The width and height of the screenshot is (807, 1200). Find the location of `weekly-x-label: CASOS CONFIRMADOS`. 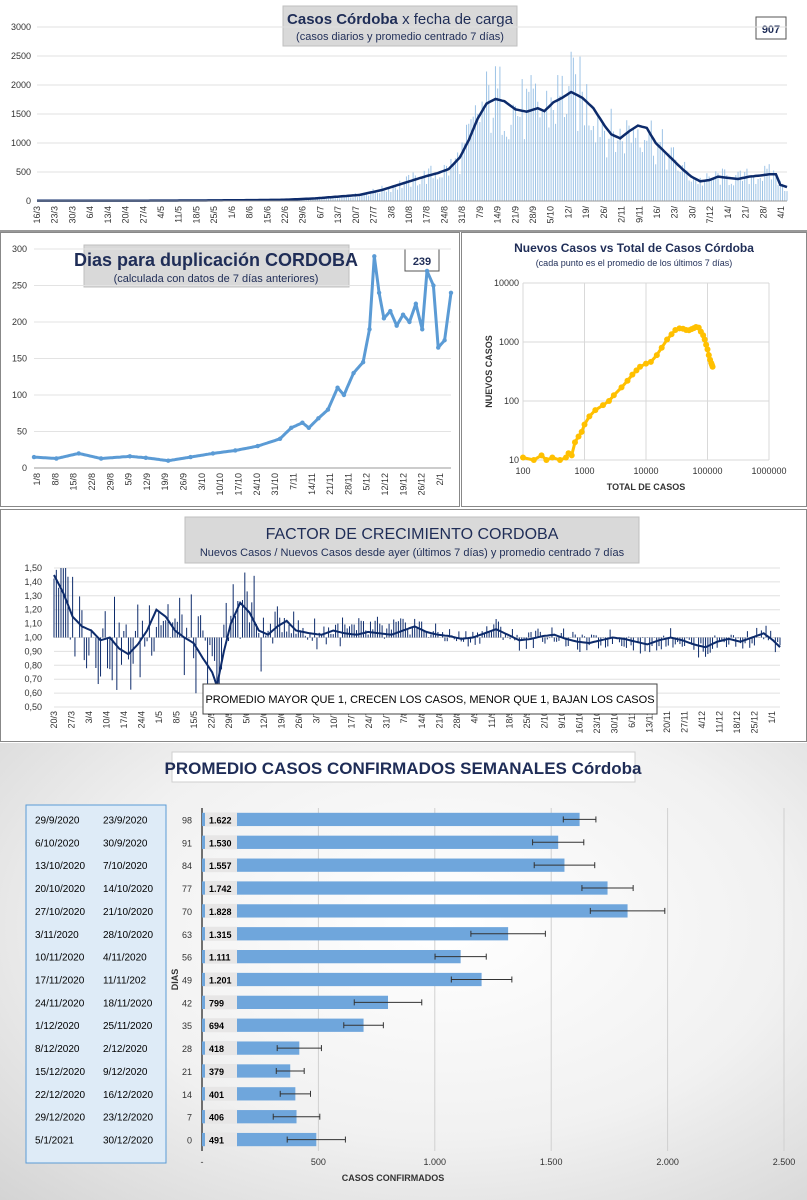

weekly-x-label: CASOS CONFIRMADOS is located at coordinates (393, 1178).